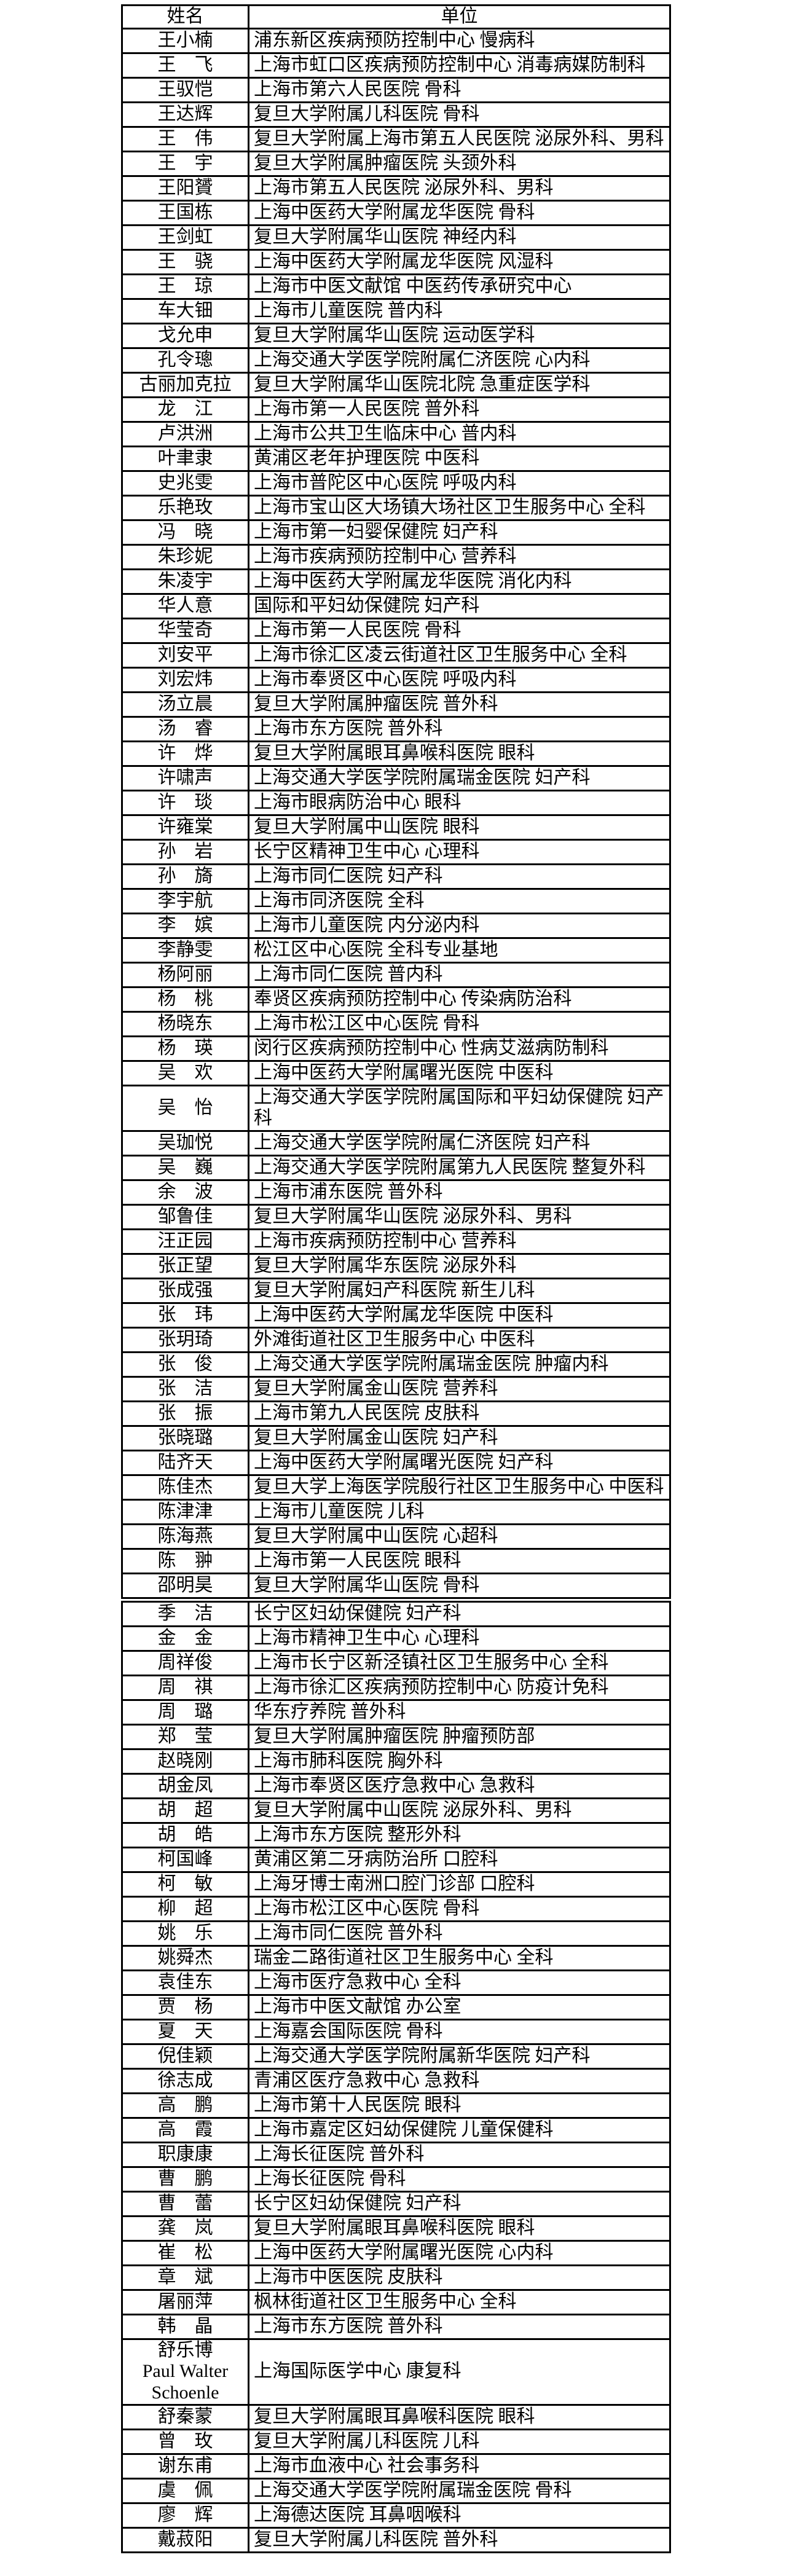 The height and width of the screenshot is (2576, 789). I want to click on name-cell: 许 烨, so click(185, 753).